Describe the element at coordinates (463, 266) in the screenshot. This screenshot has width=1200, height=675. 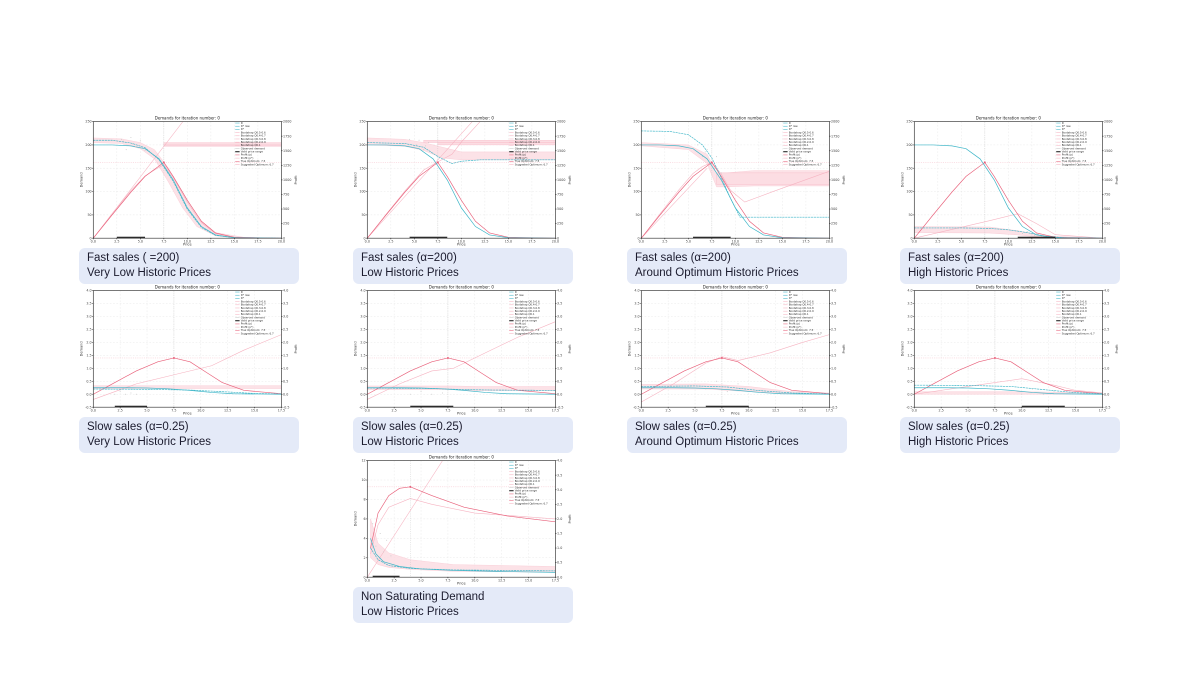
I see `caption-box: Fast sales (α=200) Low Historic Prices` at that location.